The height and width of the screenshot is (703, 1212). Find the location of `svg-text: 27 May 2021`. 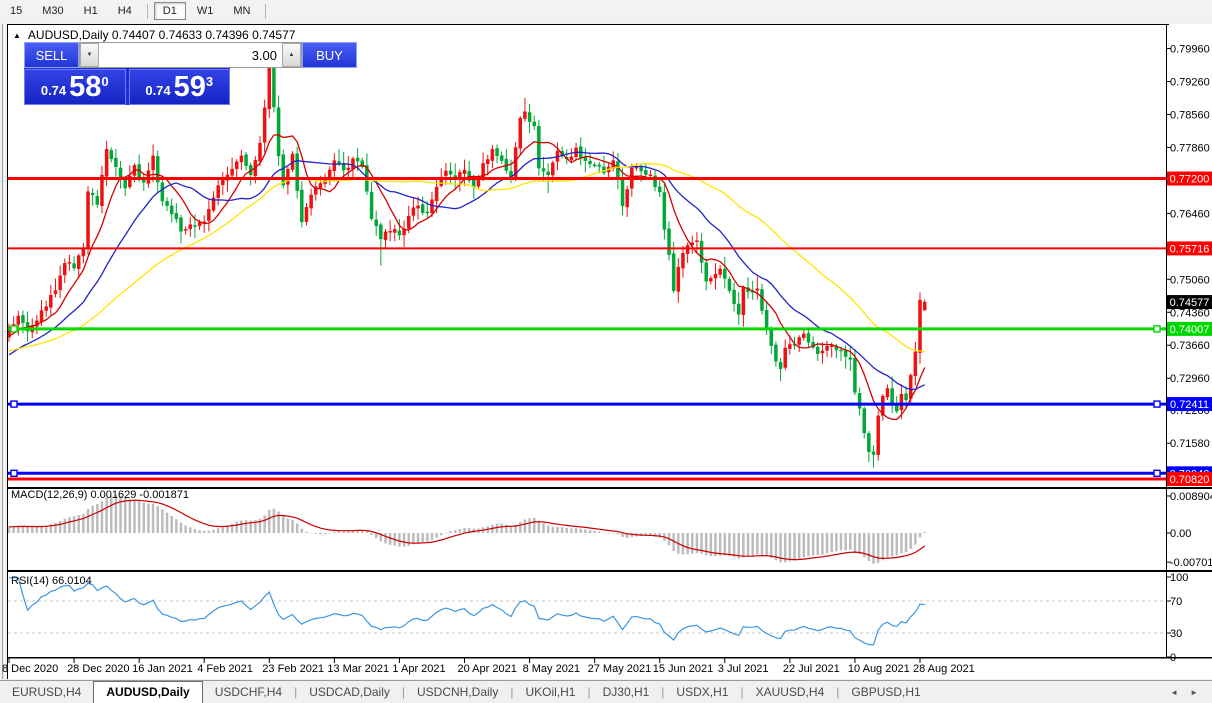

svg-text: 27 May 2021 is located at coordinates (620, 669).